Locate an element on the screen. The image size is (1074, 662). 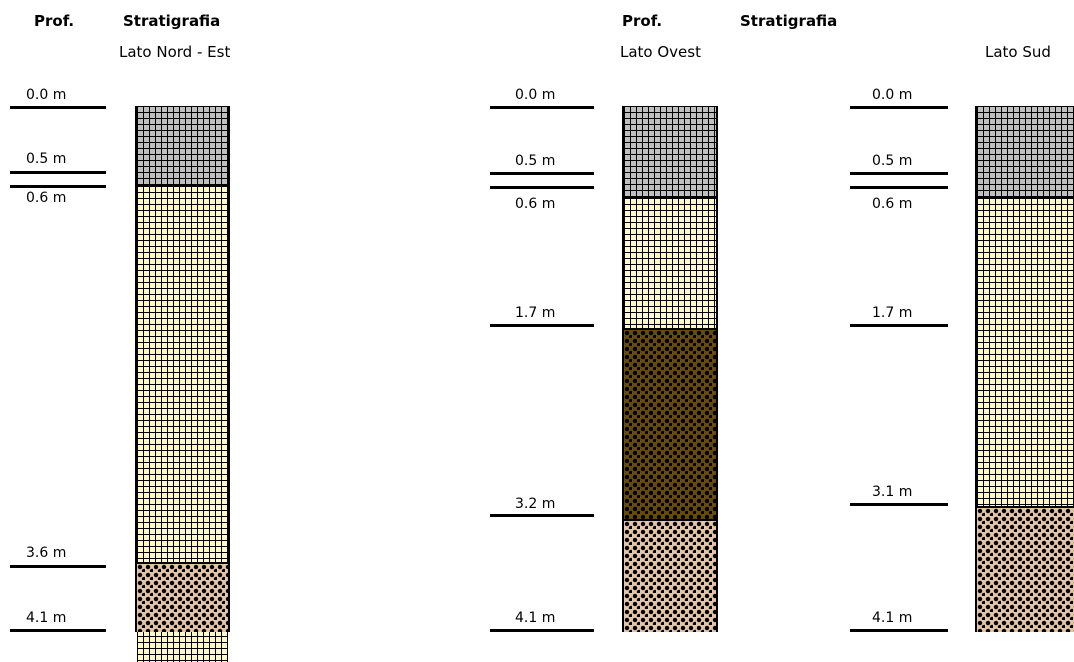
depth-label: 3.2 m is located at coordinates (535, 504).